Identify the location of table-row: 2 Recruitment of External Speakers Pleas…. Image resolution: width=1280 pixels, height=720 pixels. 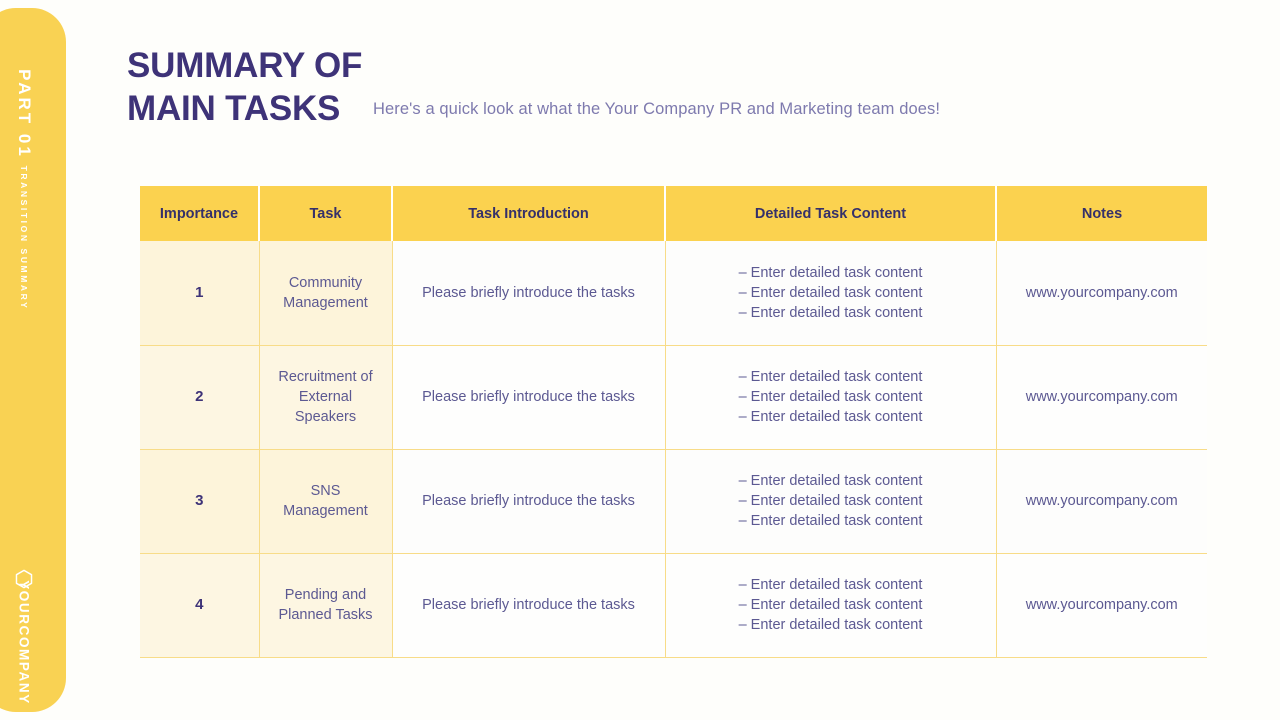
(673, 397).